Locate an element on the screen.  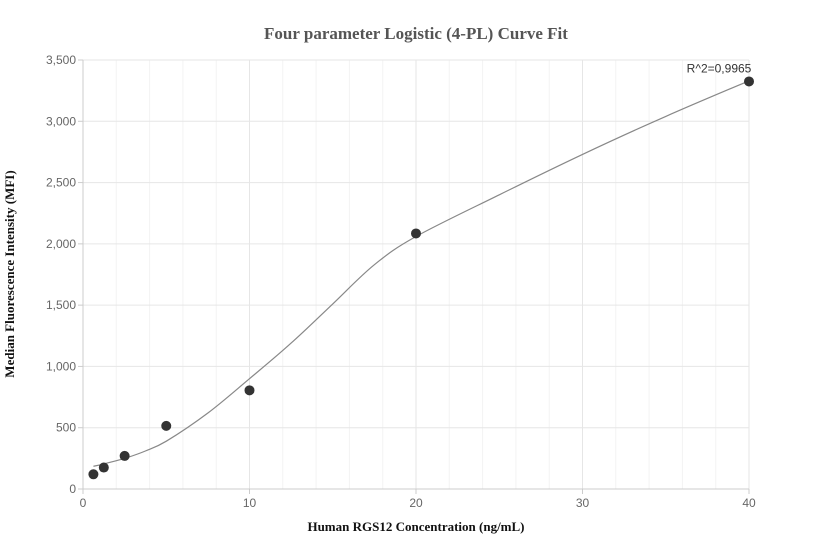
x-tick-label: 40 is located at coordinates (749, 503).